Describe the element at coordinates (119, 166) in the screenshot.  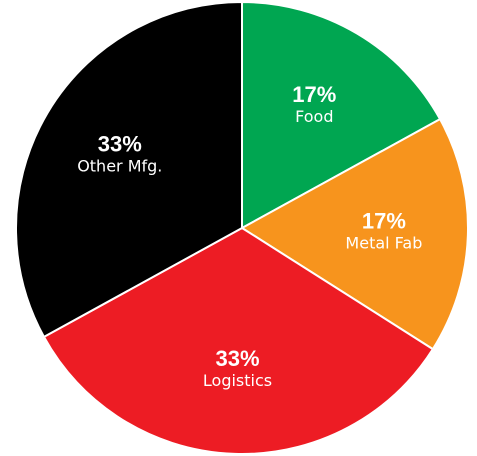
I see `slice-category-label: Other Mfg.` at that location.